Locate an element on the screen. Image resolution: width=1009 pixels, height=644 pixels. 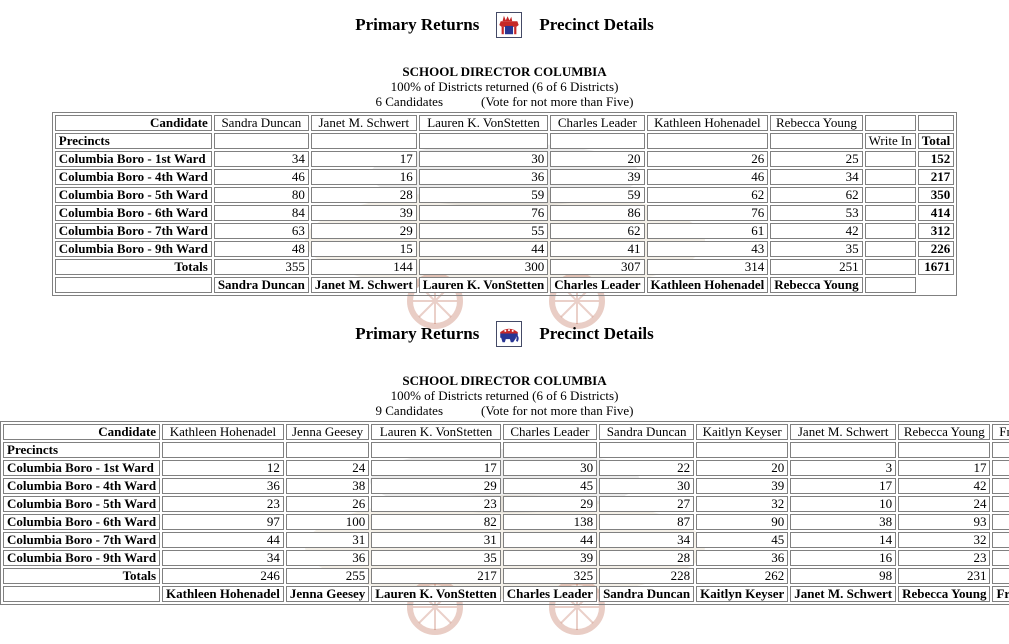
footer-empty-cell is located at coordinates (133, 285).